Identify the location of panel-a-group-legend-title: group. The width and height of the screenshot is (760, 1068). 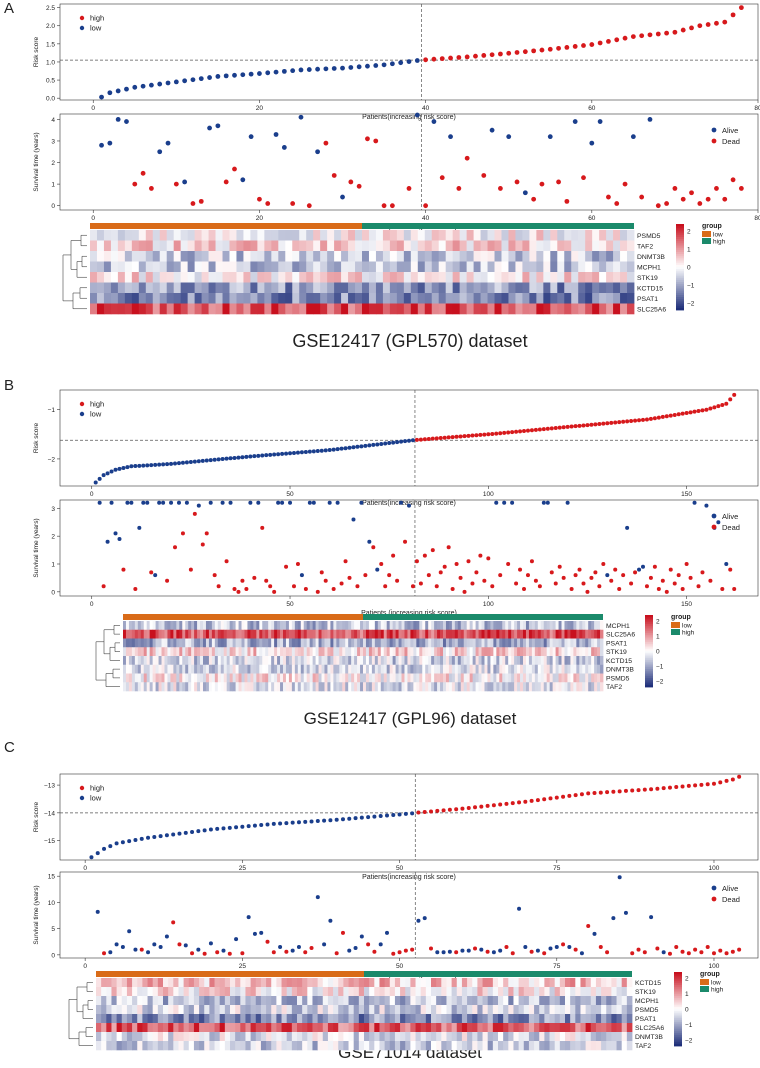
(712, 226).